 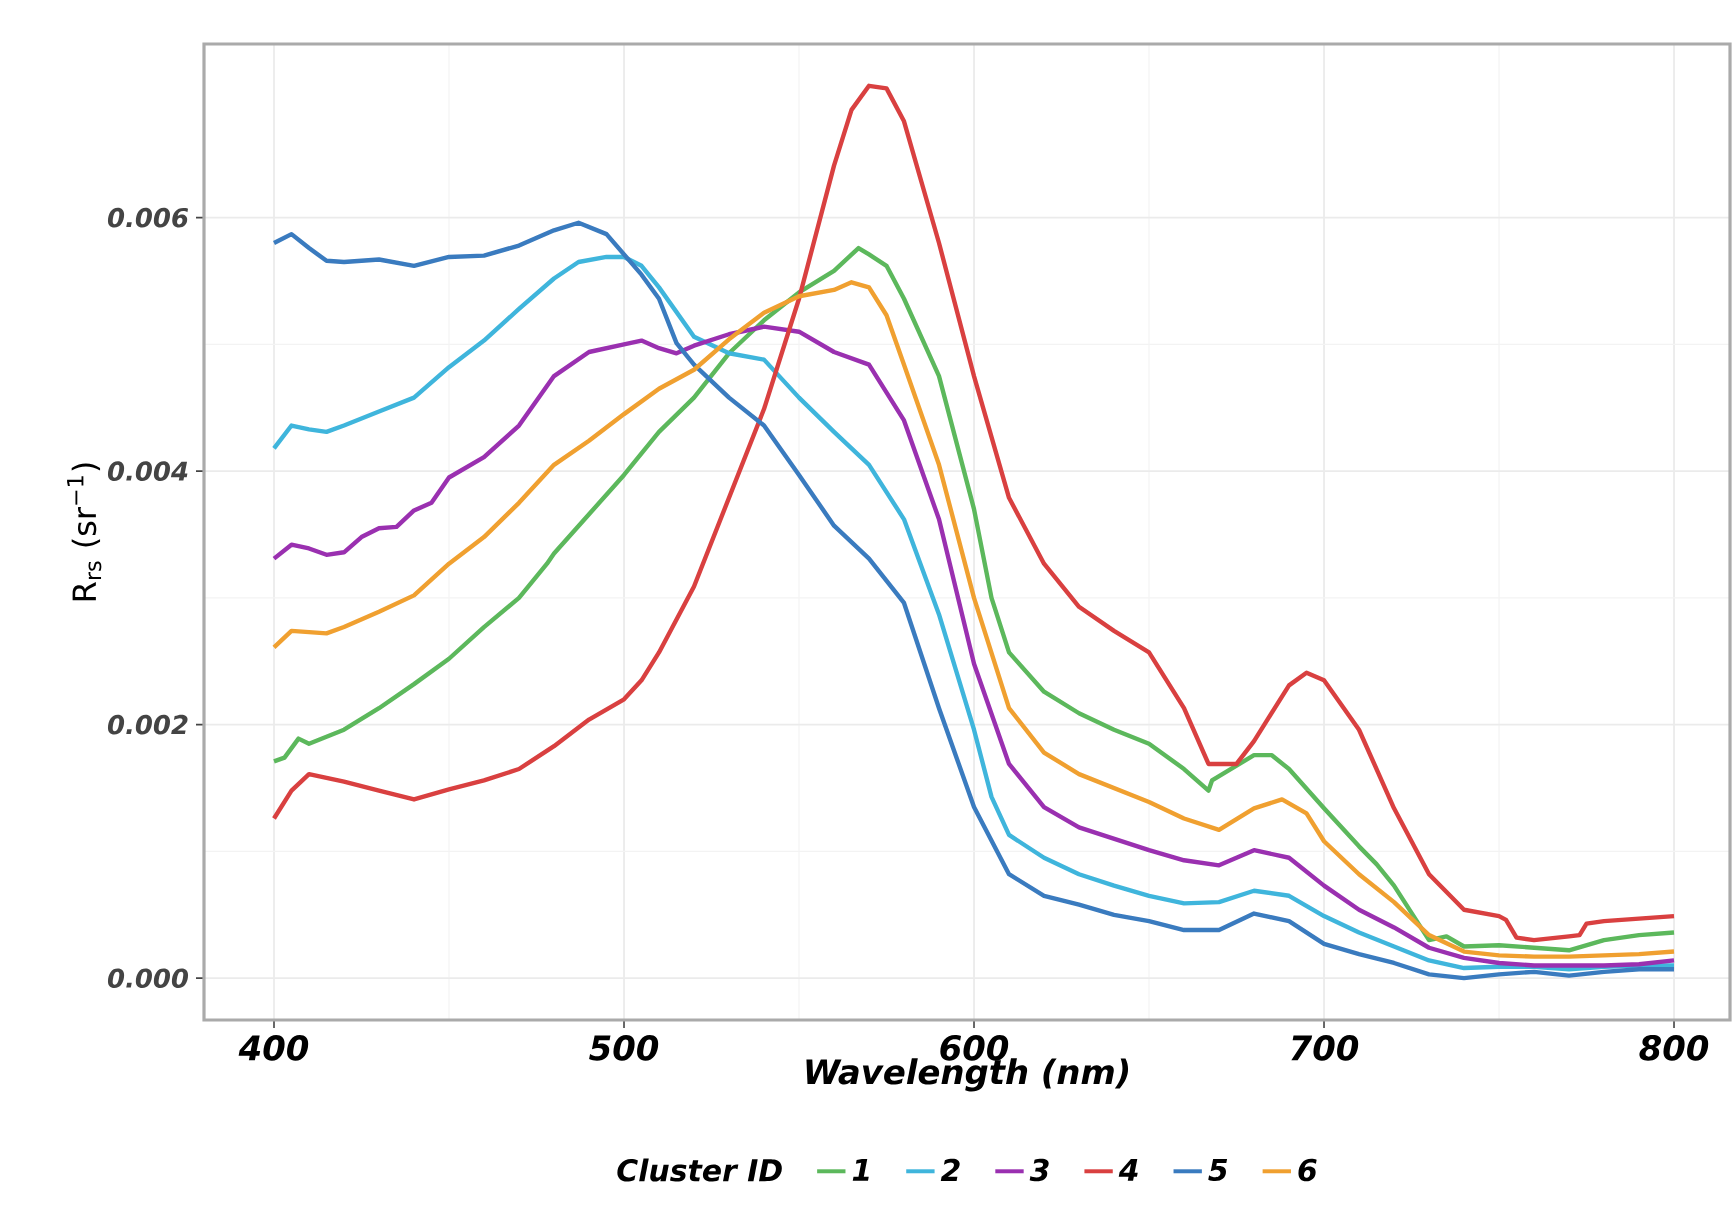 What do you see at coordinates (624, 1048) in the screenshot?
I see `x-tick-label: 500` at bounding box center [624, 1048].